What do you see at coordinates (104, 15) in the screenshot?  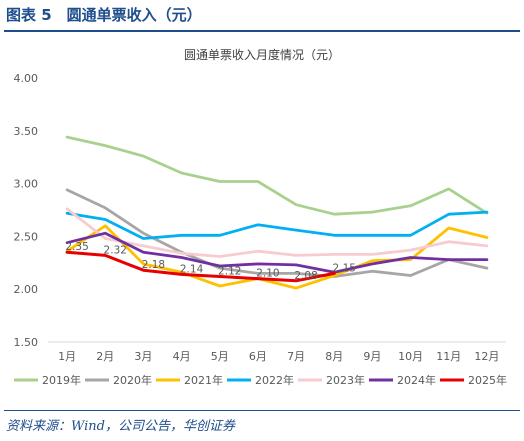 I see `figure-title: 图表 5 圆通单票收入（元）` at bounding box center [104, 15].